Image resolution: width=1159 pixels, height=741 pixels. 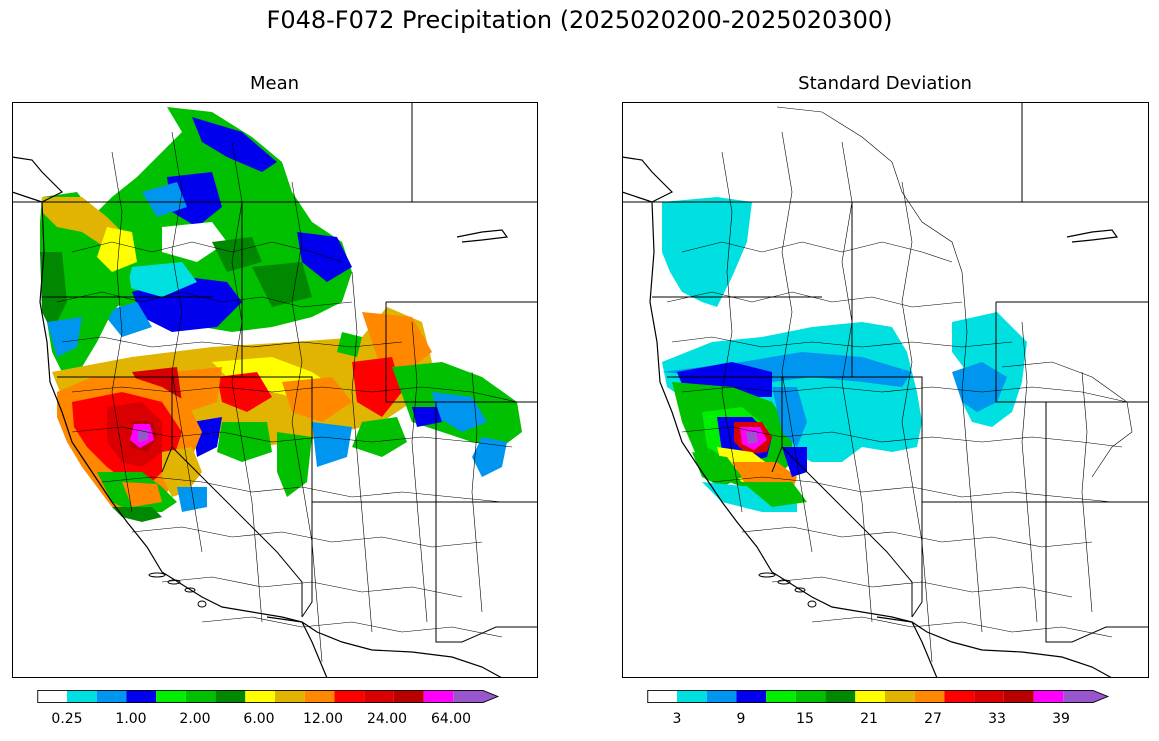 I want to click on mean-colorbar-tick-label: 0.25, so click(x=67, y=719).